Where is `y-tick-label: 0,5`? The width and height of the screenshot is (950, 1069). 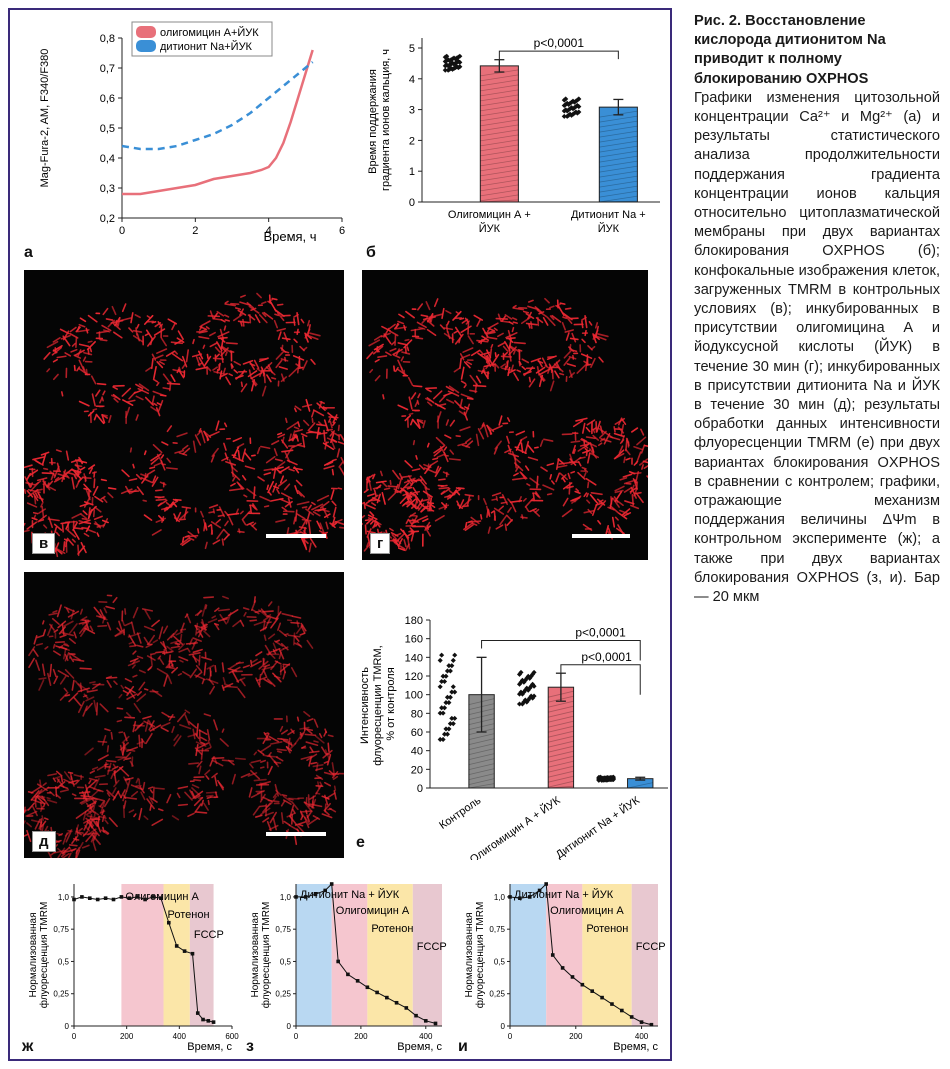
y-tick-label: 0,5 is located at coordinates (286, 961).